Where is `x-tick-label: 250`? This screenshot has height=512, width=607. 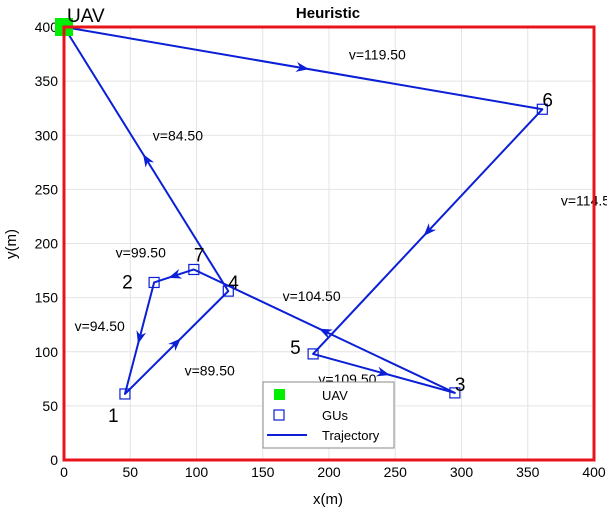 x-tick-label: 250 is located at coordinates (396, 472).